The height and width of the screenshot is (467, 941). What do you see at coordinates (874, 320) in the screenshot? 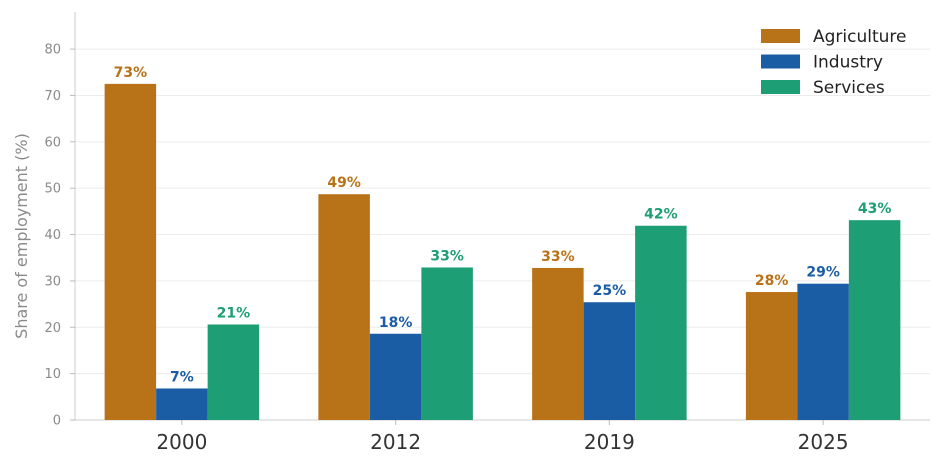
I see `bar-services-2025` at bounding box center [874, 320].